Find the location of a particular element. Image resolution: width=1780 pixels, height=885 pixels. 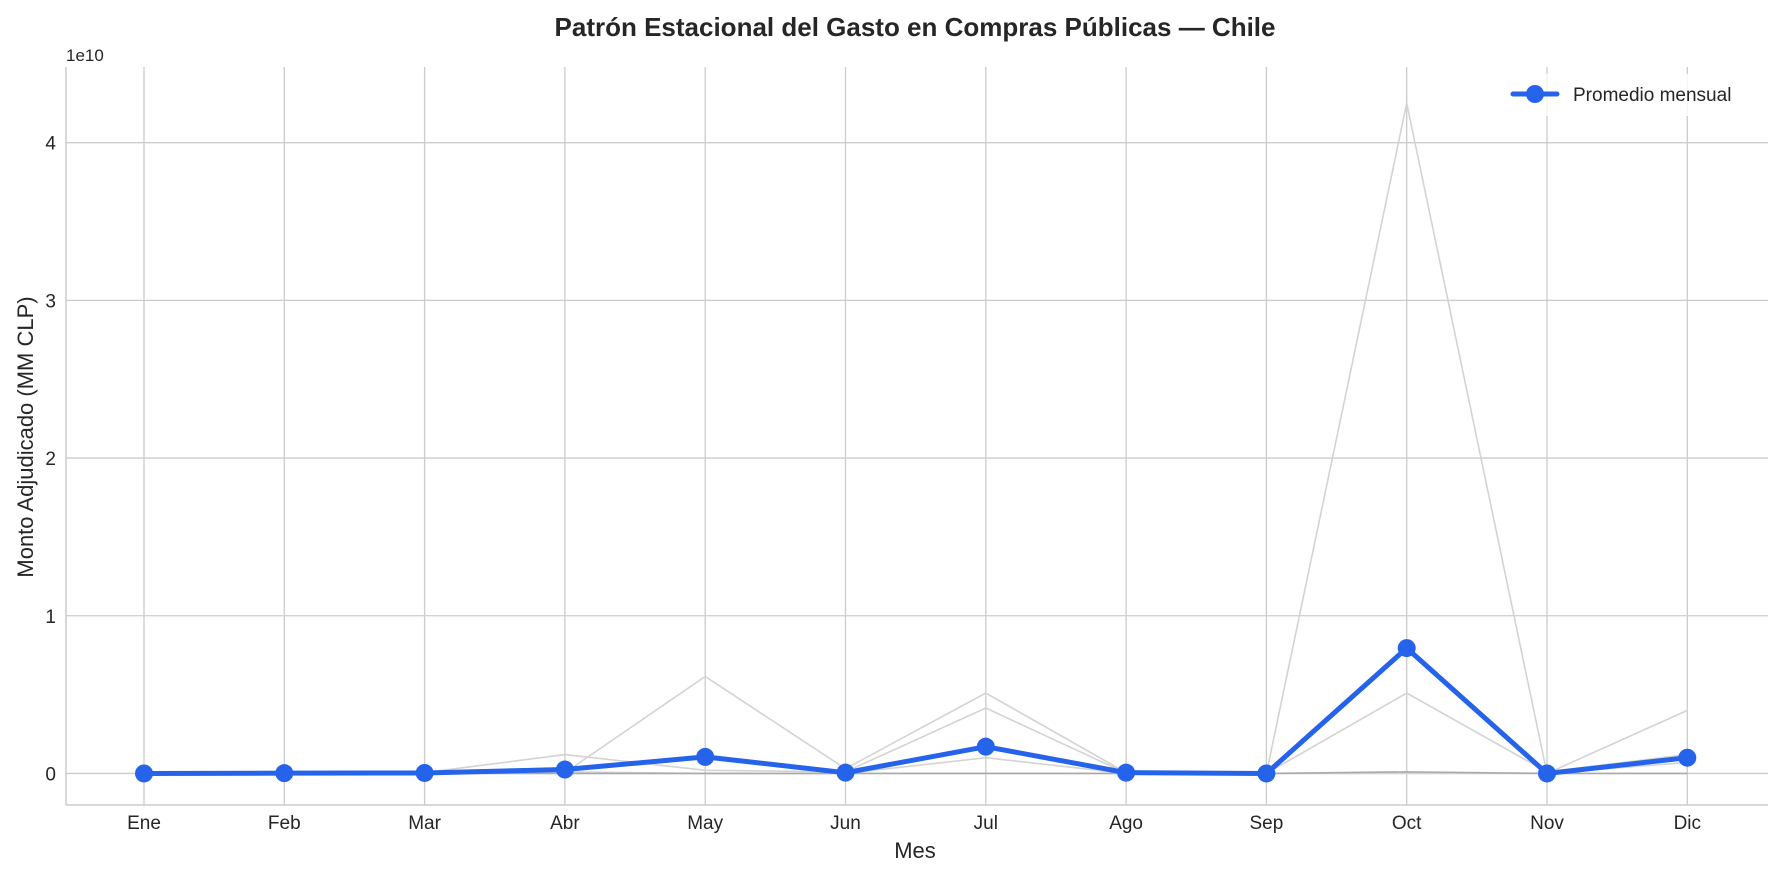

y-tick-label: 3 is located at coordinates (50, 301).